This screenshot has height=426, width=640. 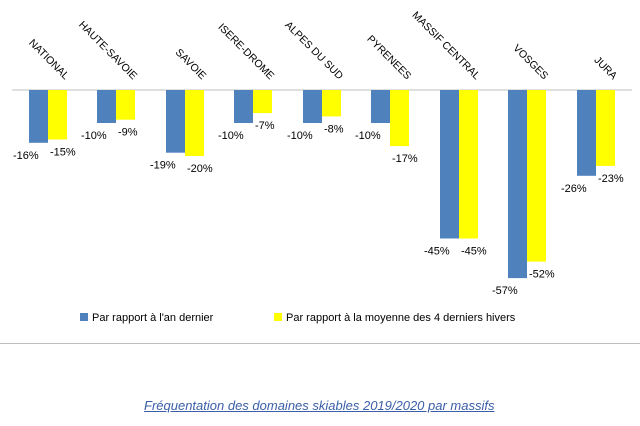 What do you see at coordinates (388, 57) in the screenshot?
I see `category-label-pyrenees: PYRENEES` at bounding box center [388, 57].